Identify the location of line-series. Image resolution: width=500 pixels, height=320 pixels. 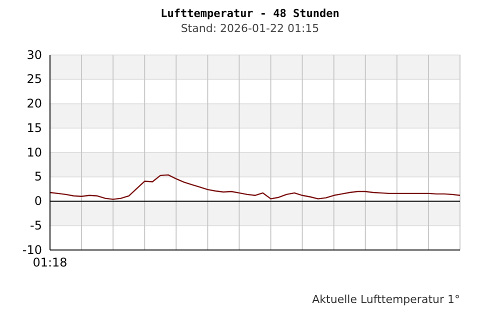
(255, 187).